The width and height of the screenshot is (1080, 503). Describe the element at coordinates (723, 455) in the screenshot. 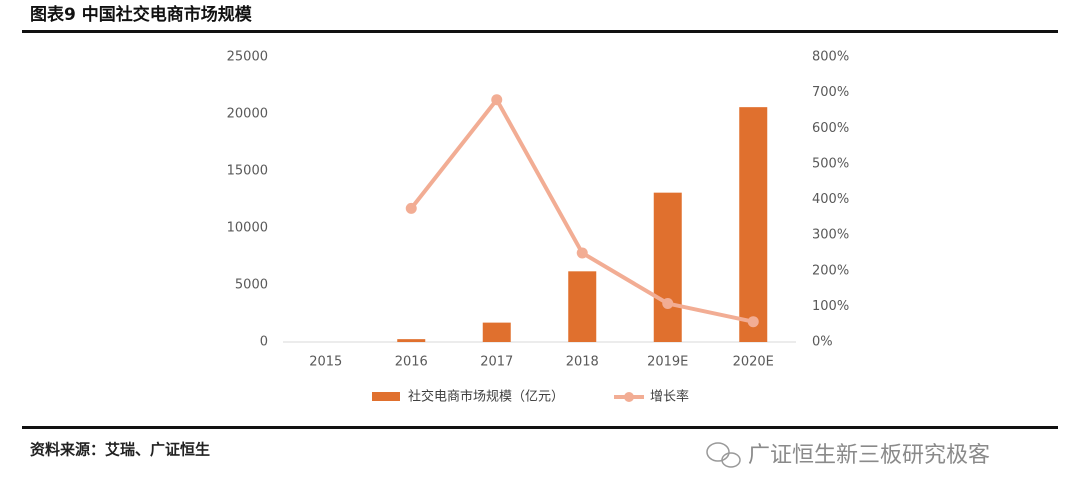

I see `wechat-icon` at that location.